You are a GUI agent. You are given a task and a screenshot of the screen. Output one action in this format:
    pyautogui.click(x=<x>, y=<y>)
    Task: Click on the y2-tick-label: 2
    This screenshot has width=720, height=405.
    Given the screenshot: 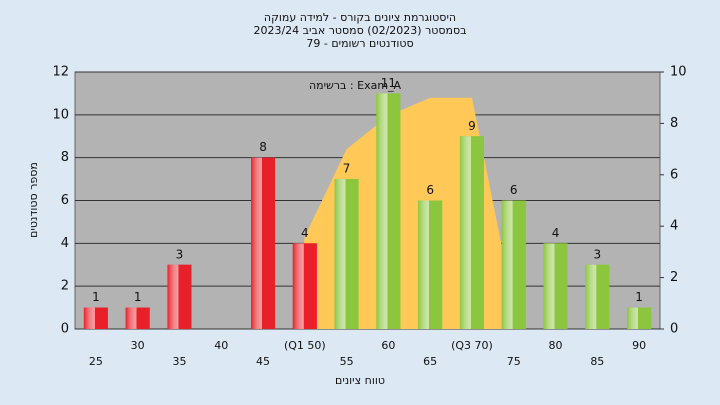 What is the action you would take?
    pyautogui.click(x=674, y=277)
    